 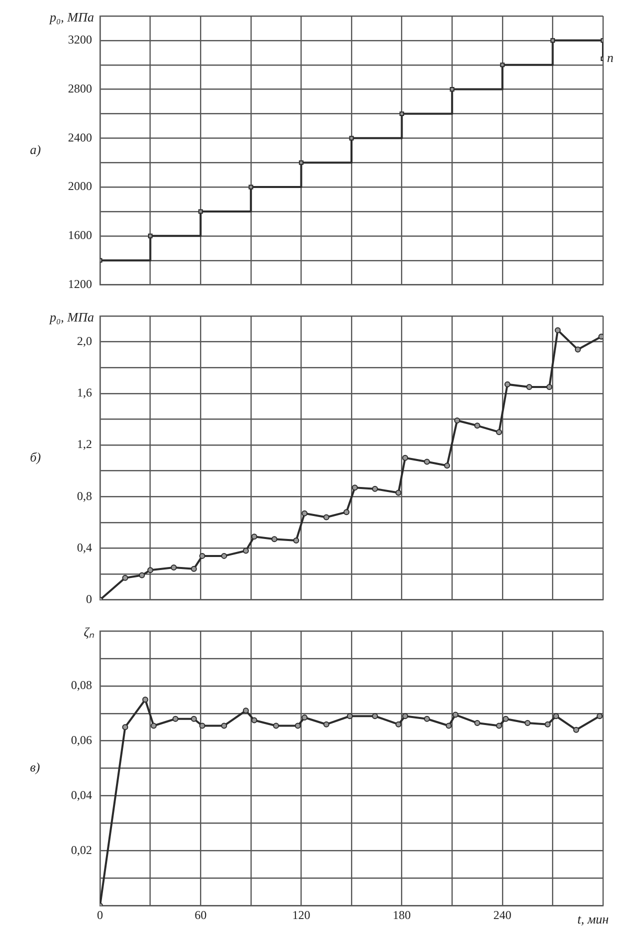 I want to click on y-tick-label: 0,04, so click(x=81, y=795).